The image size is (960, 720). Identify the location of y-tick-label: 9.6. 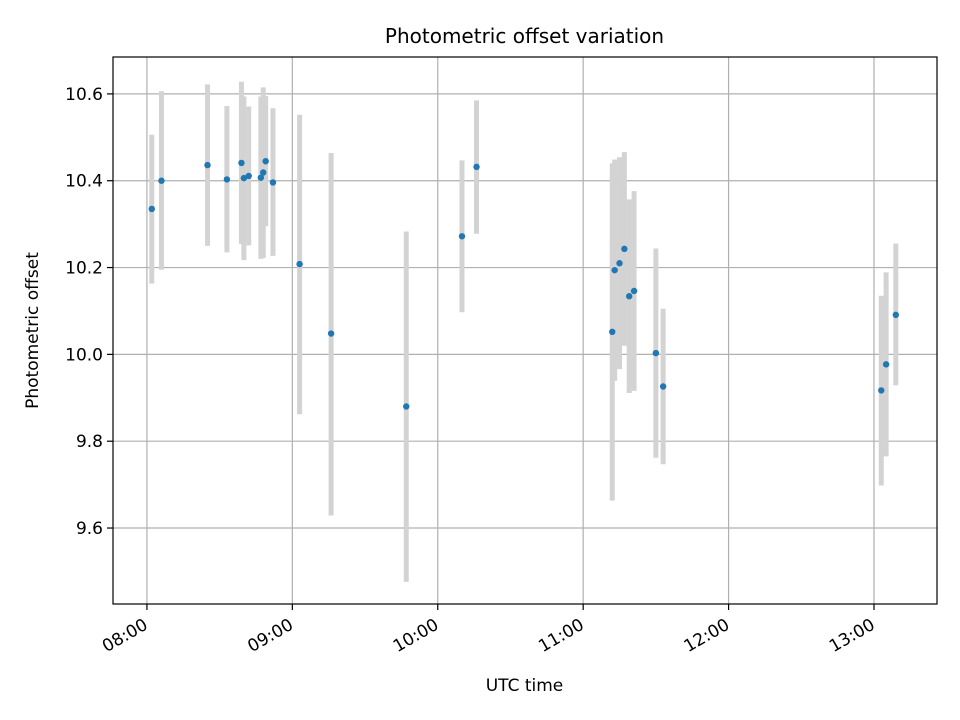
(89, 529).